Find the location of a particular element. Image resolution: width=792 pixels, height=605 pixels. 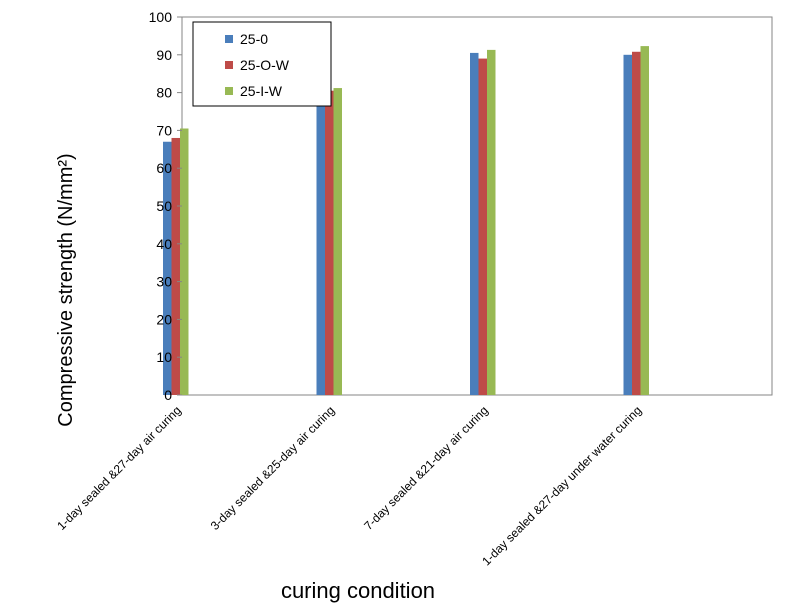

y-tick-label: 60 is located at coordinates (164, 168).